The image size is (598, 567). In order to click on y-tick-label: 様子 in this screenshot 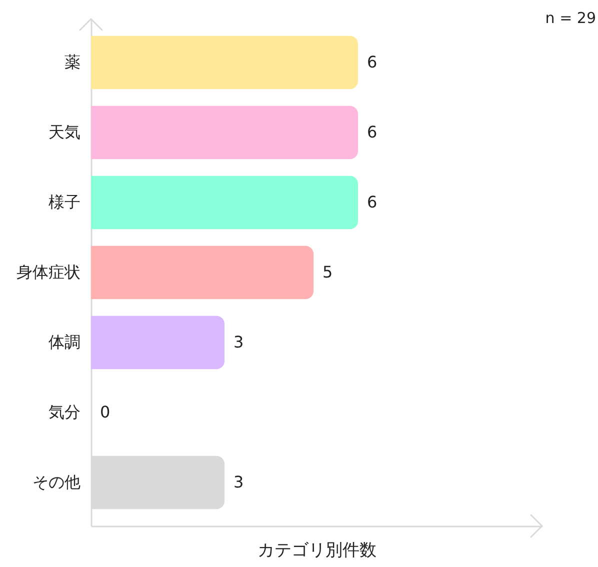, I will do `click(64, 202)`.